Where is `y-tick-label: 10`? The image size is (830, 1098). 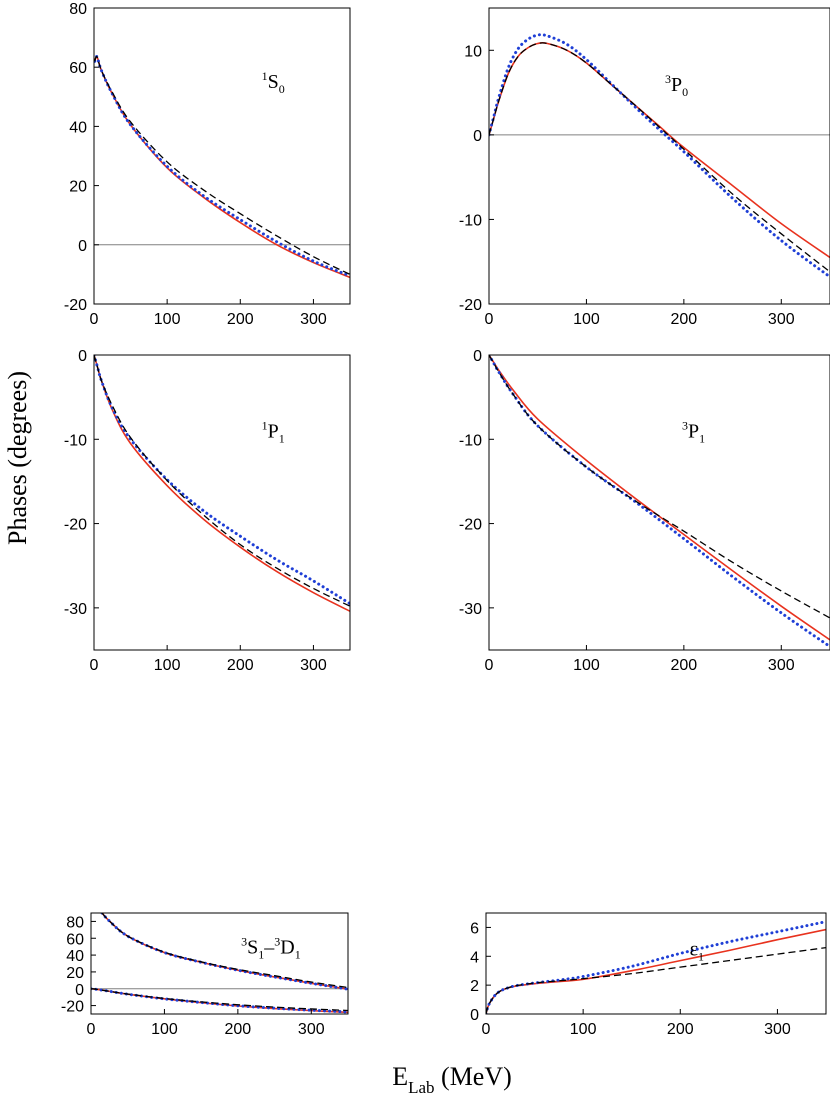 y-tick-label: 10 is located at coordinates (473, 51).